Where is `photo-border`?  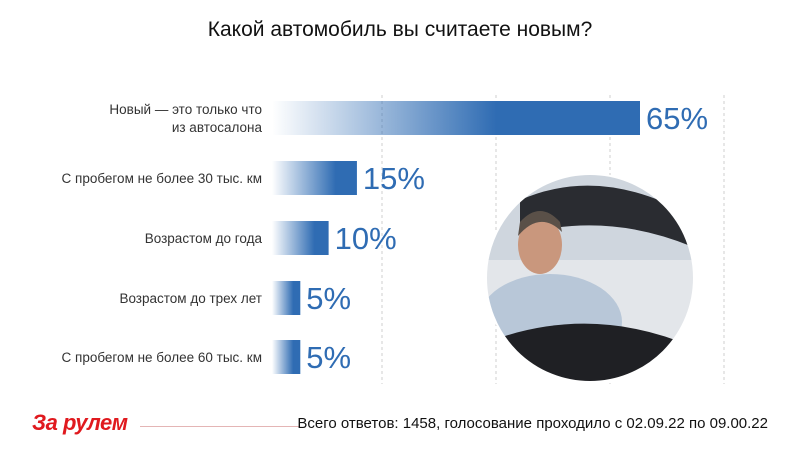
photo-border is located at coordinates (590, 278).